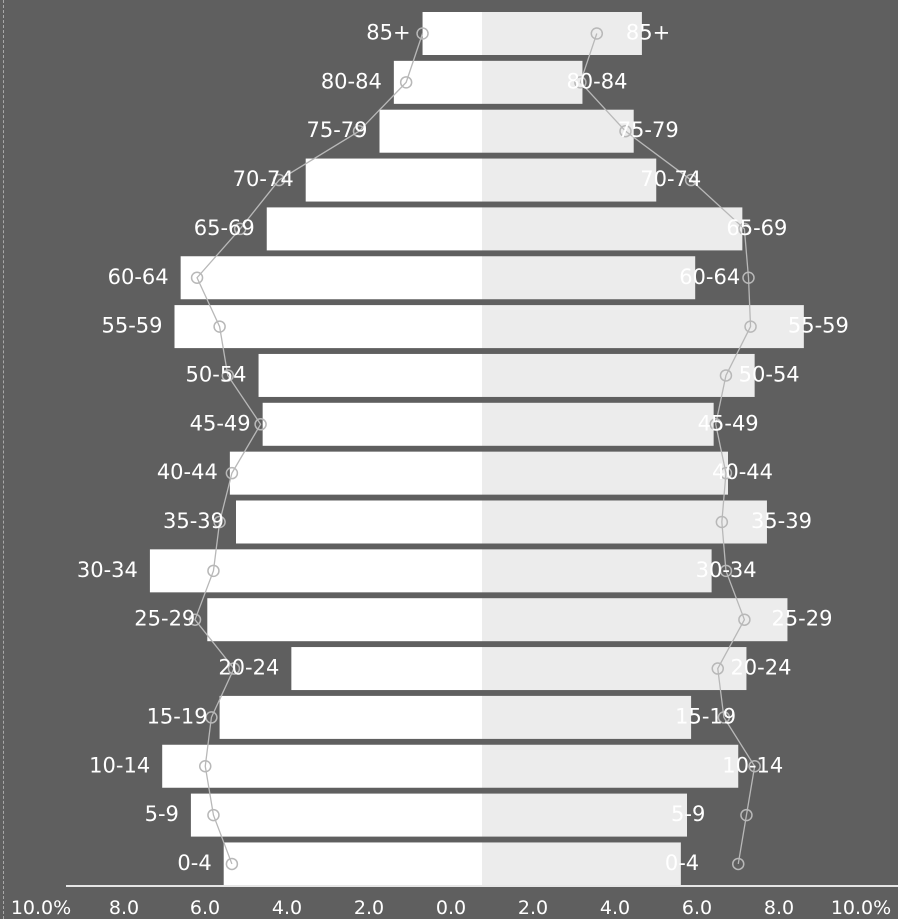 This screenshot has width=898, height=919. I want to click on marker-right-85+, so click(597, 33).